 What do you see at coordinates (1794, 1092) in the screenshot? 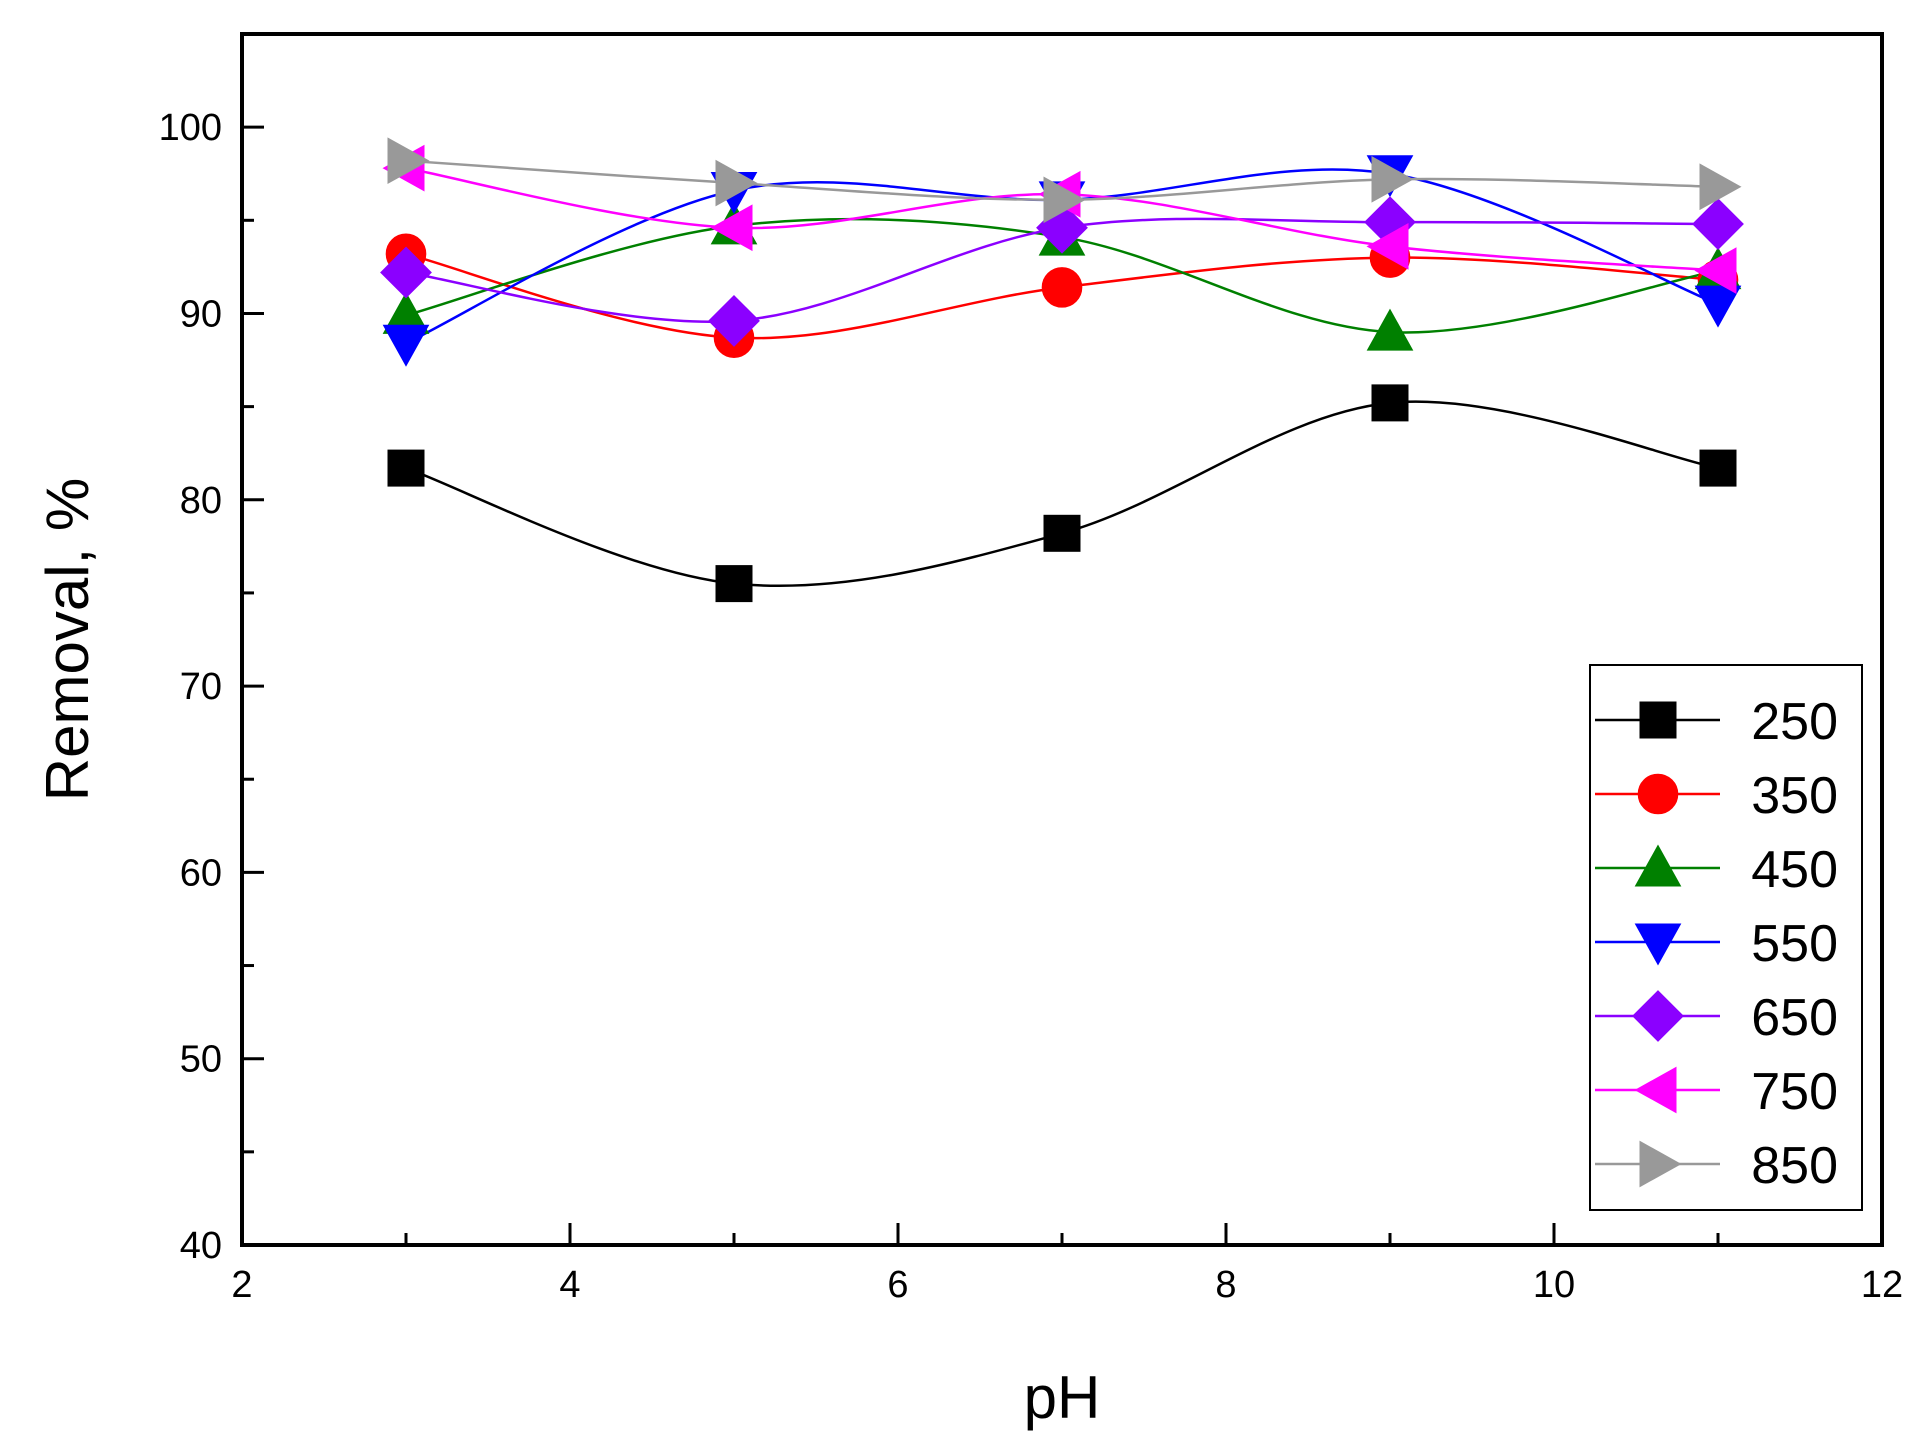
I see `legend-label-750: 750` at bounding box center [1794, 1092].